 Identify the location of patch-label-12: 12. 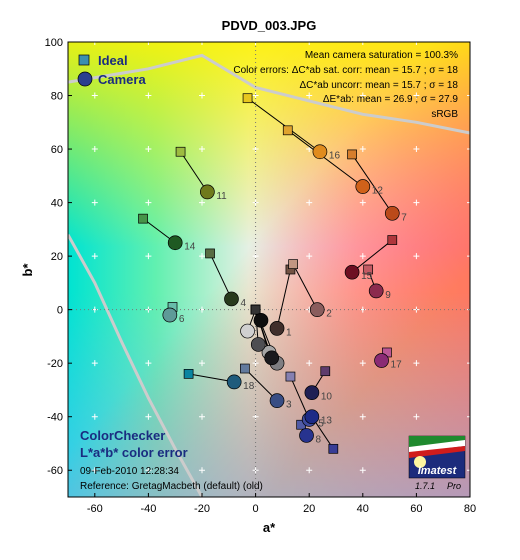
(378, 191).